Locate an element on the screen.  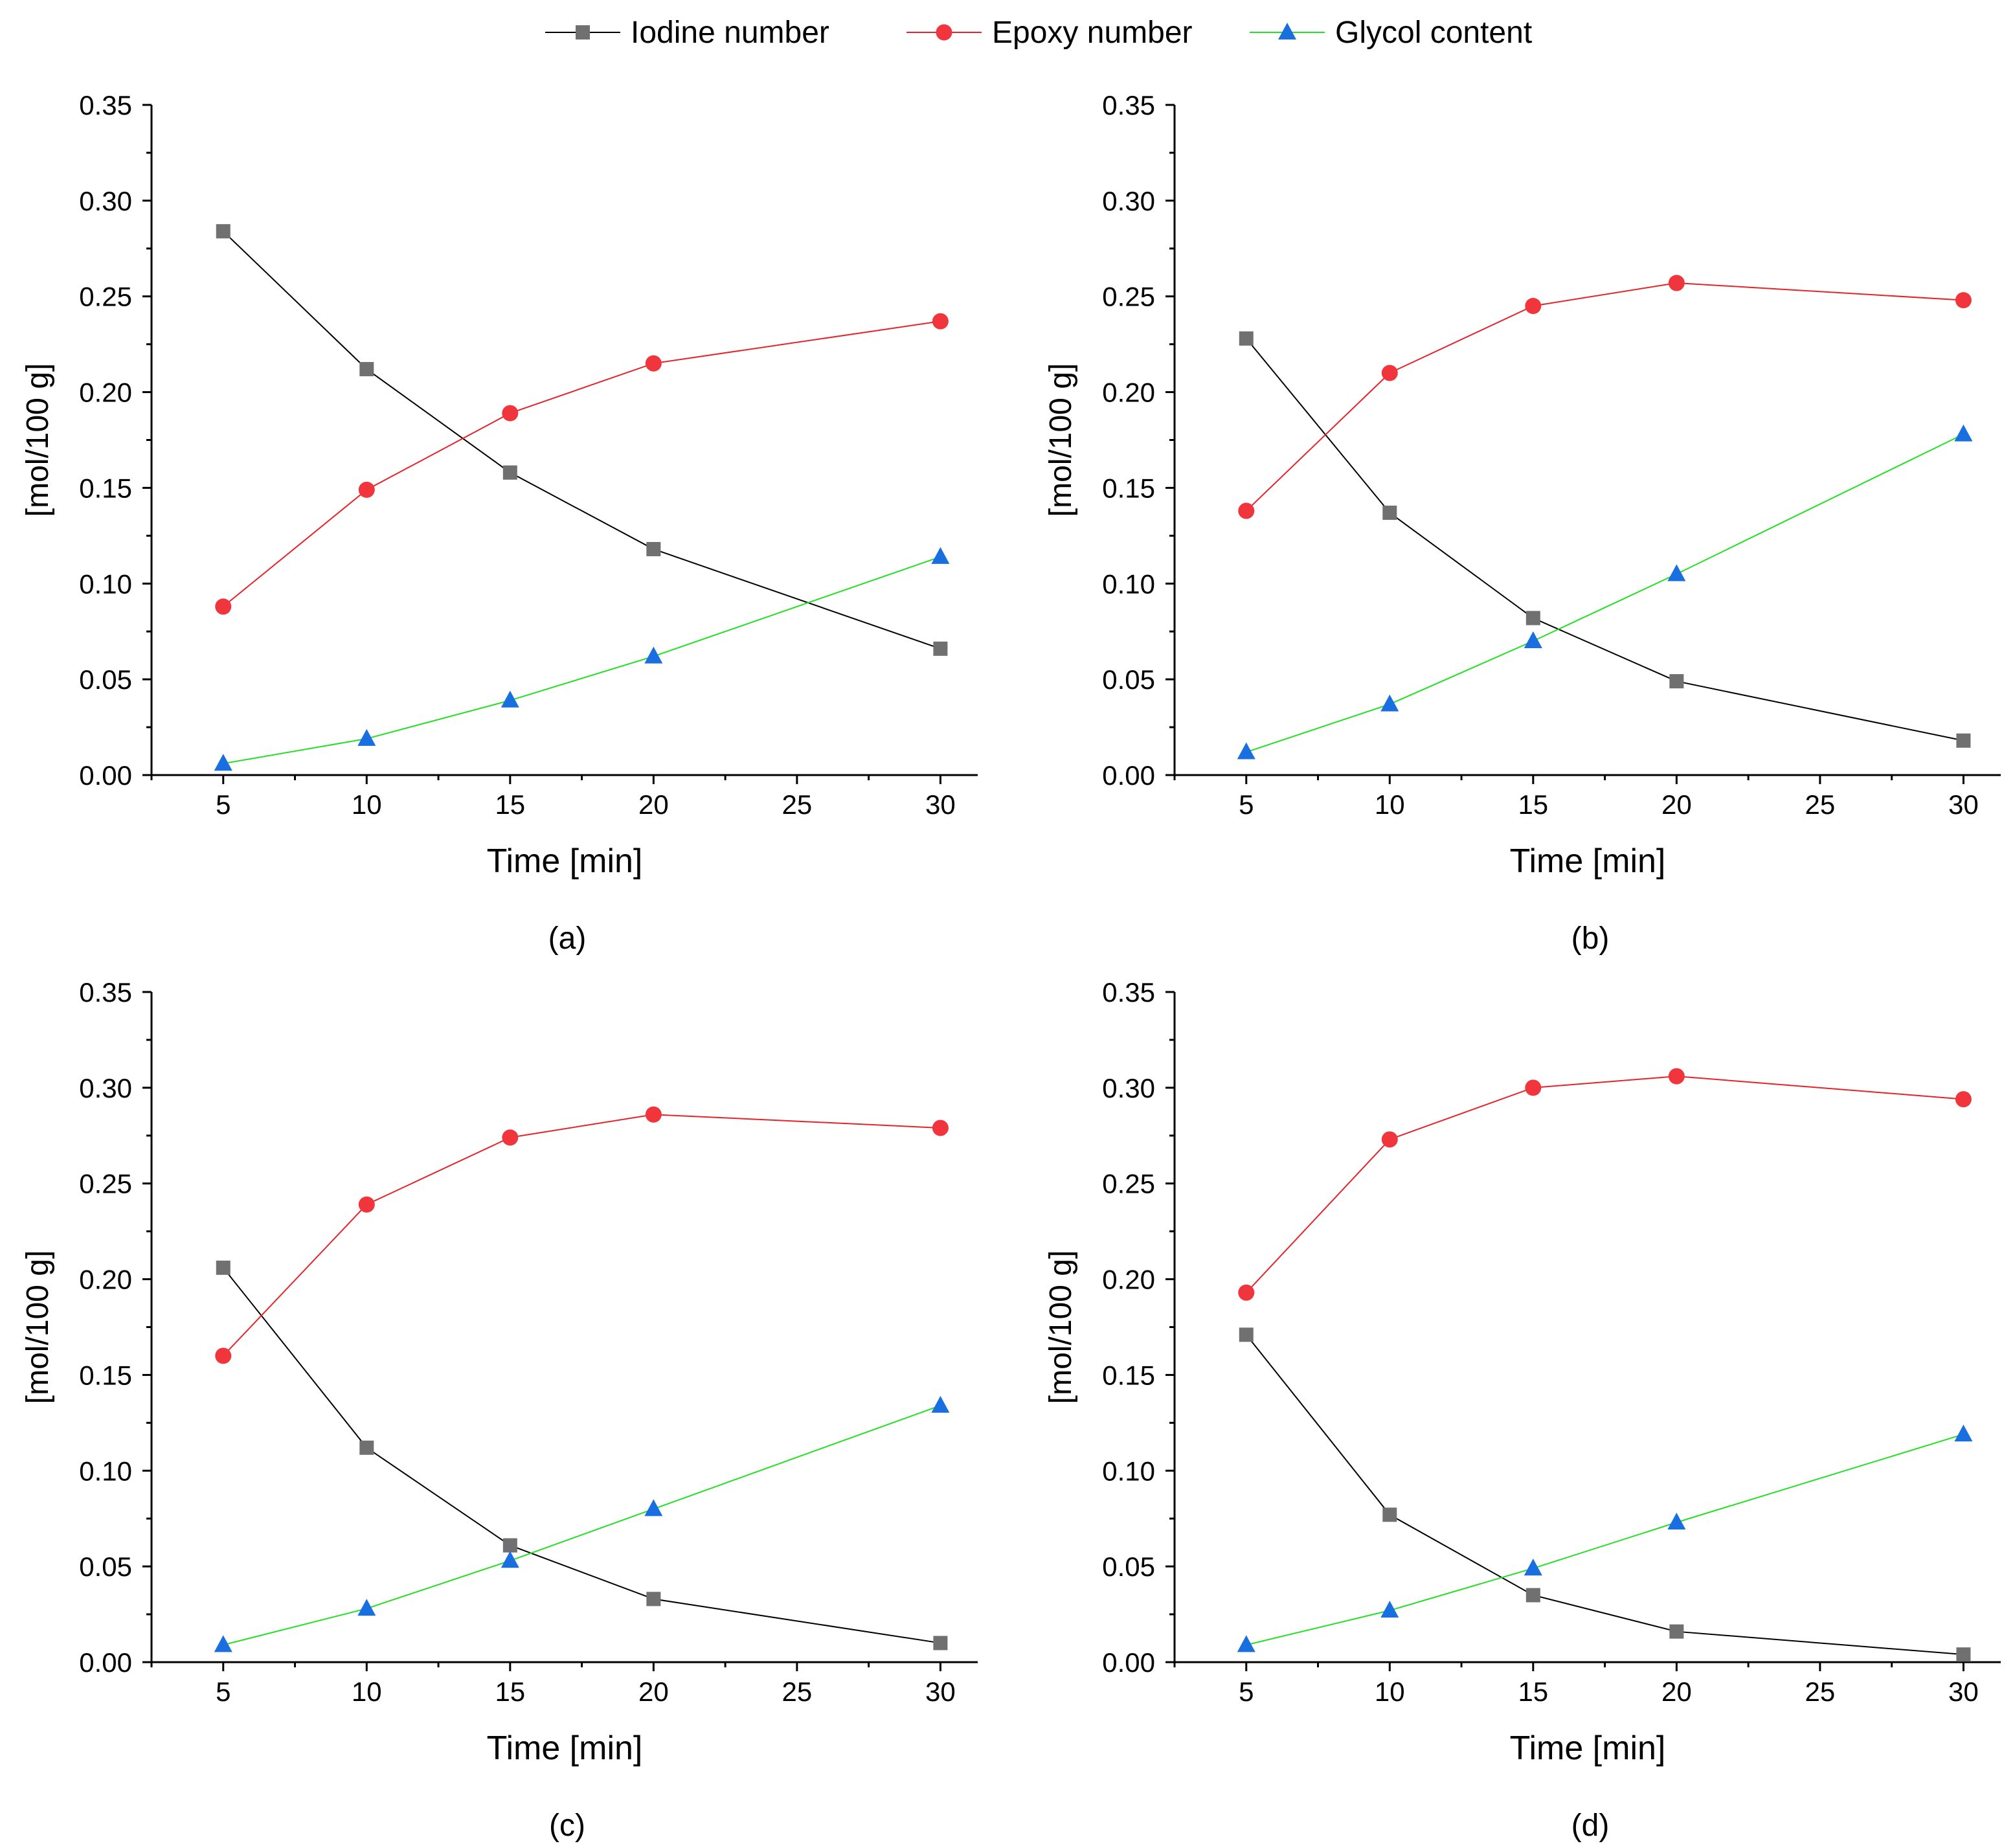
series-glycol-content is located at coordinates (582, 659).